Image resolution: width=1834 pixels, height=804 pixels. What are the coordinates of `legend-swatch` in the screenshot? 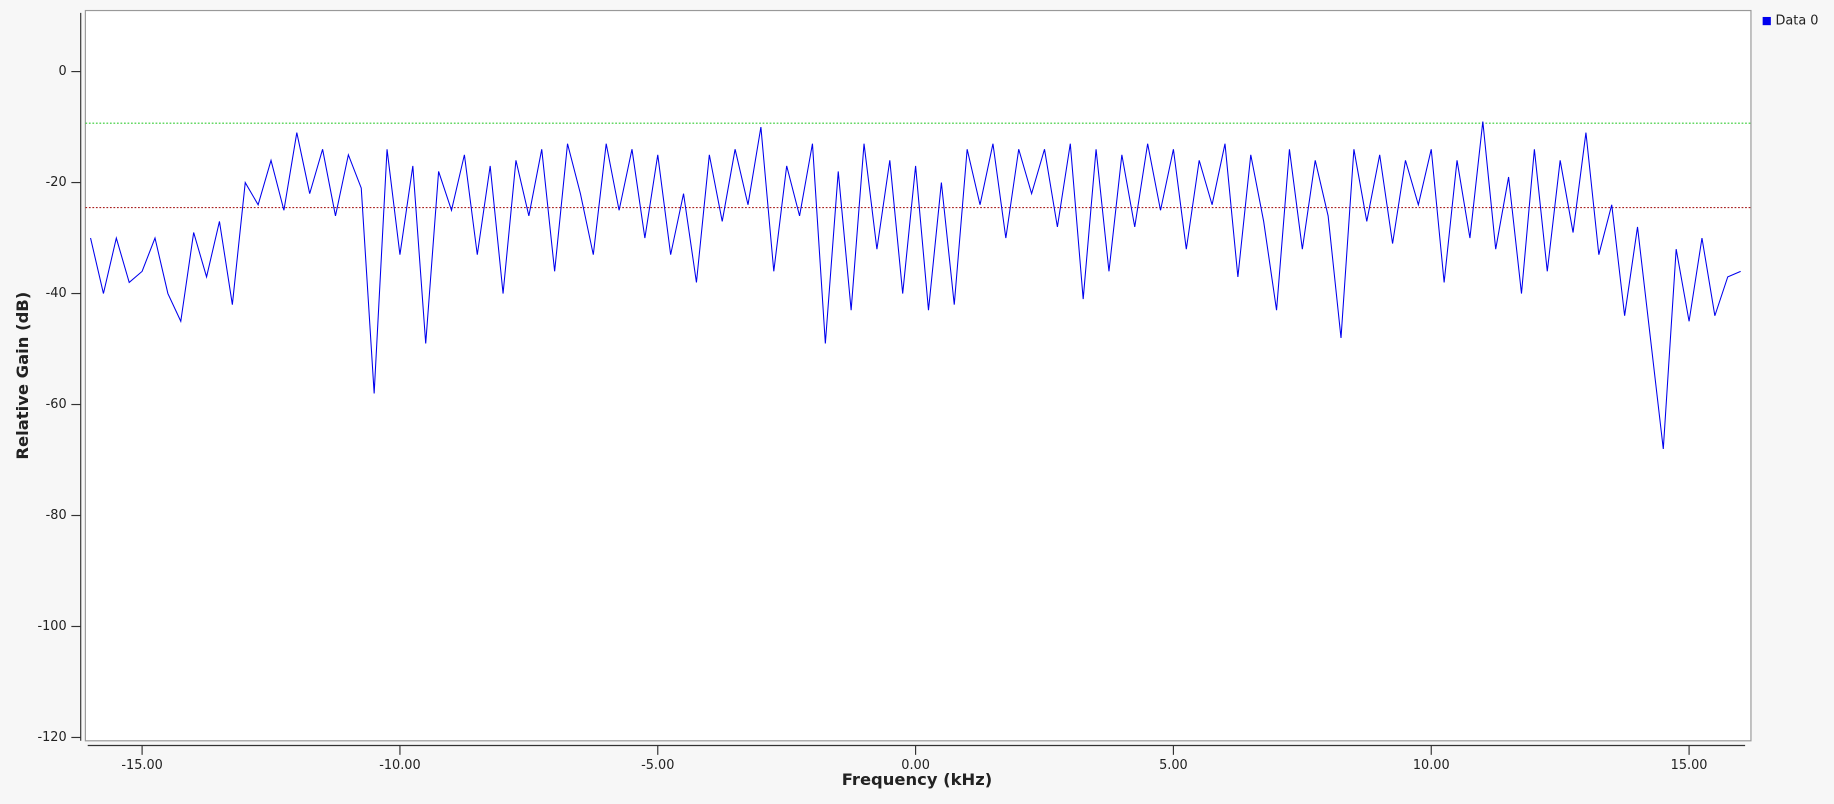 It's located at (1766, 21).